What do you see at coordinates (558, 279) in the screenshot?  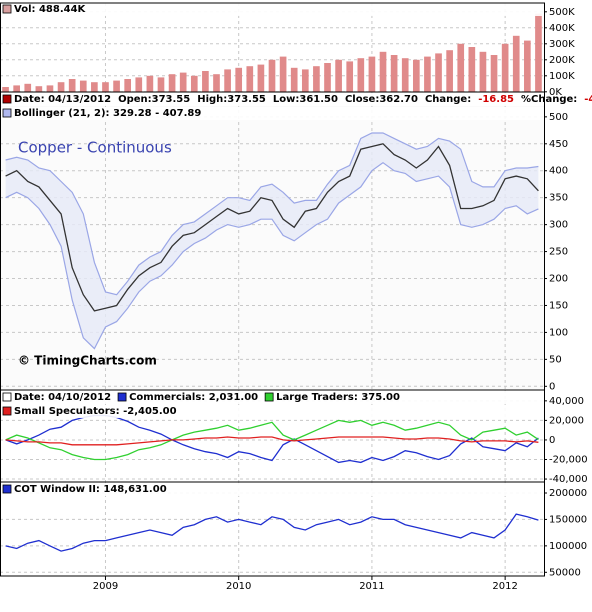 I see `y-tick-label: 200` at bounding box center [558, 279].